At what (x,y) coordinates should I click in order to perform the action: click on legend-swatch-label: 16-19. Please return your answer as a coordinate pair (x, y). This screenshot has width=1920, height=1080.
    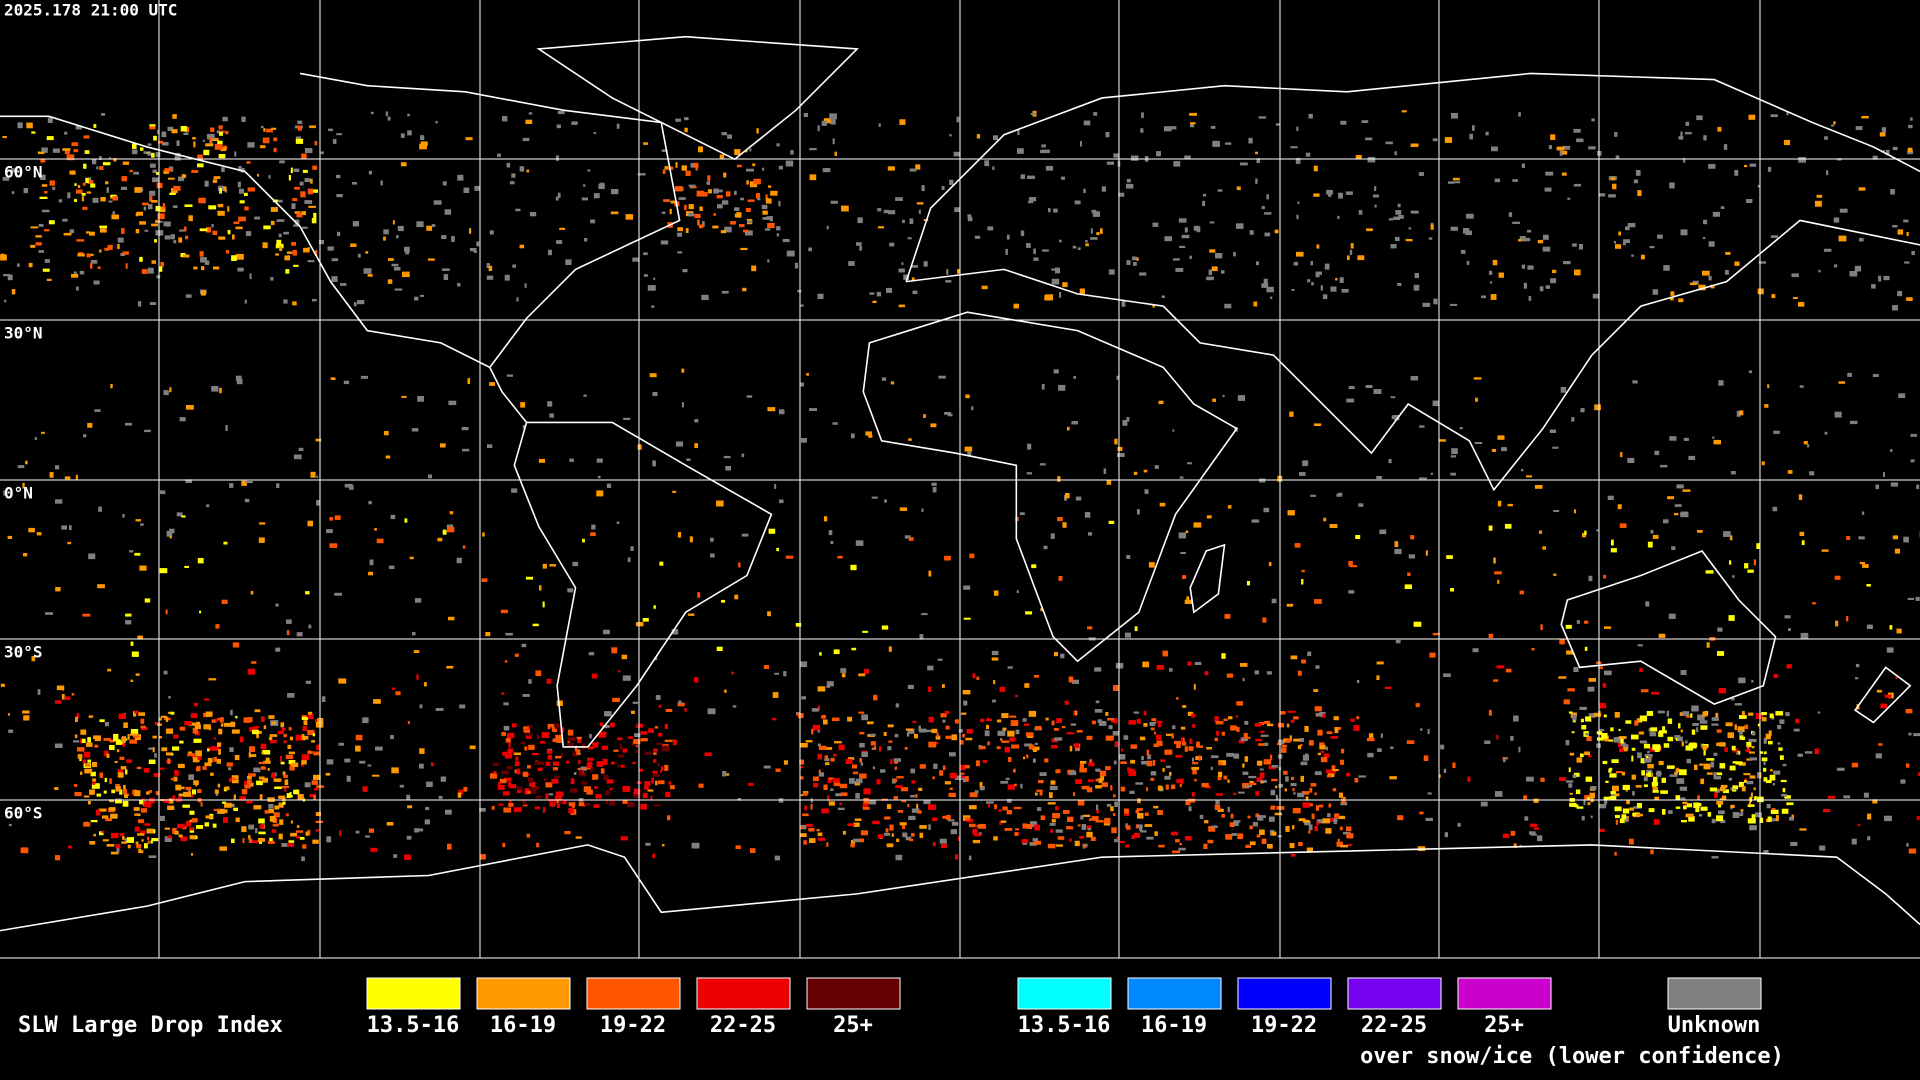
    Looking at the image, I should click on (523, 1025).